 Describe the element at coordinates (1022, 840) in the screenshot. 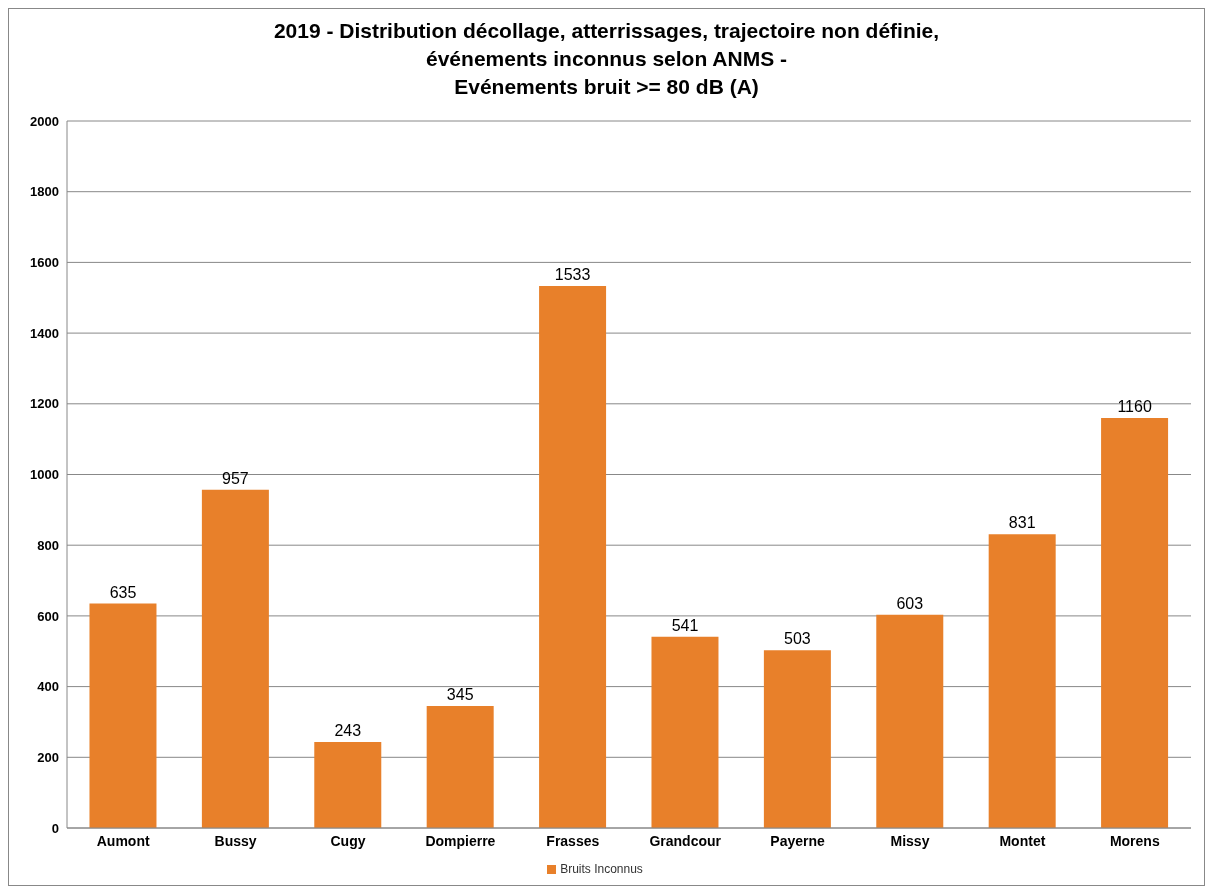

I see `x-tick-label: Montet` at that location.